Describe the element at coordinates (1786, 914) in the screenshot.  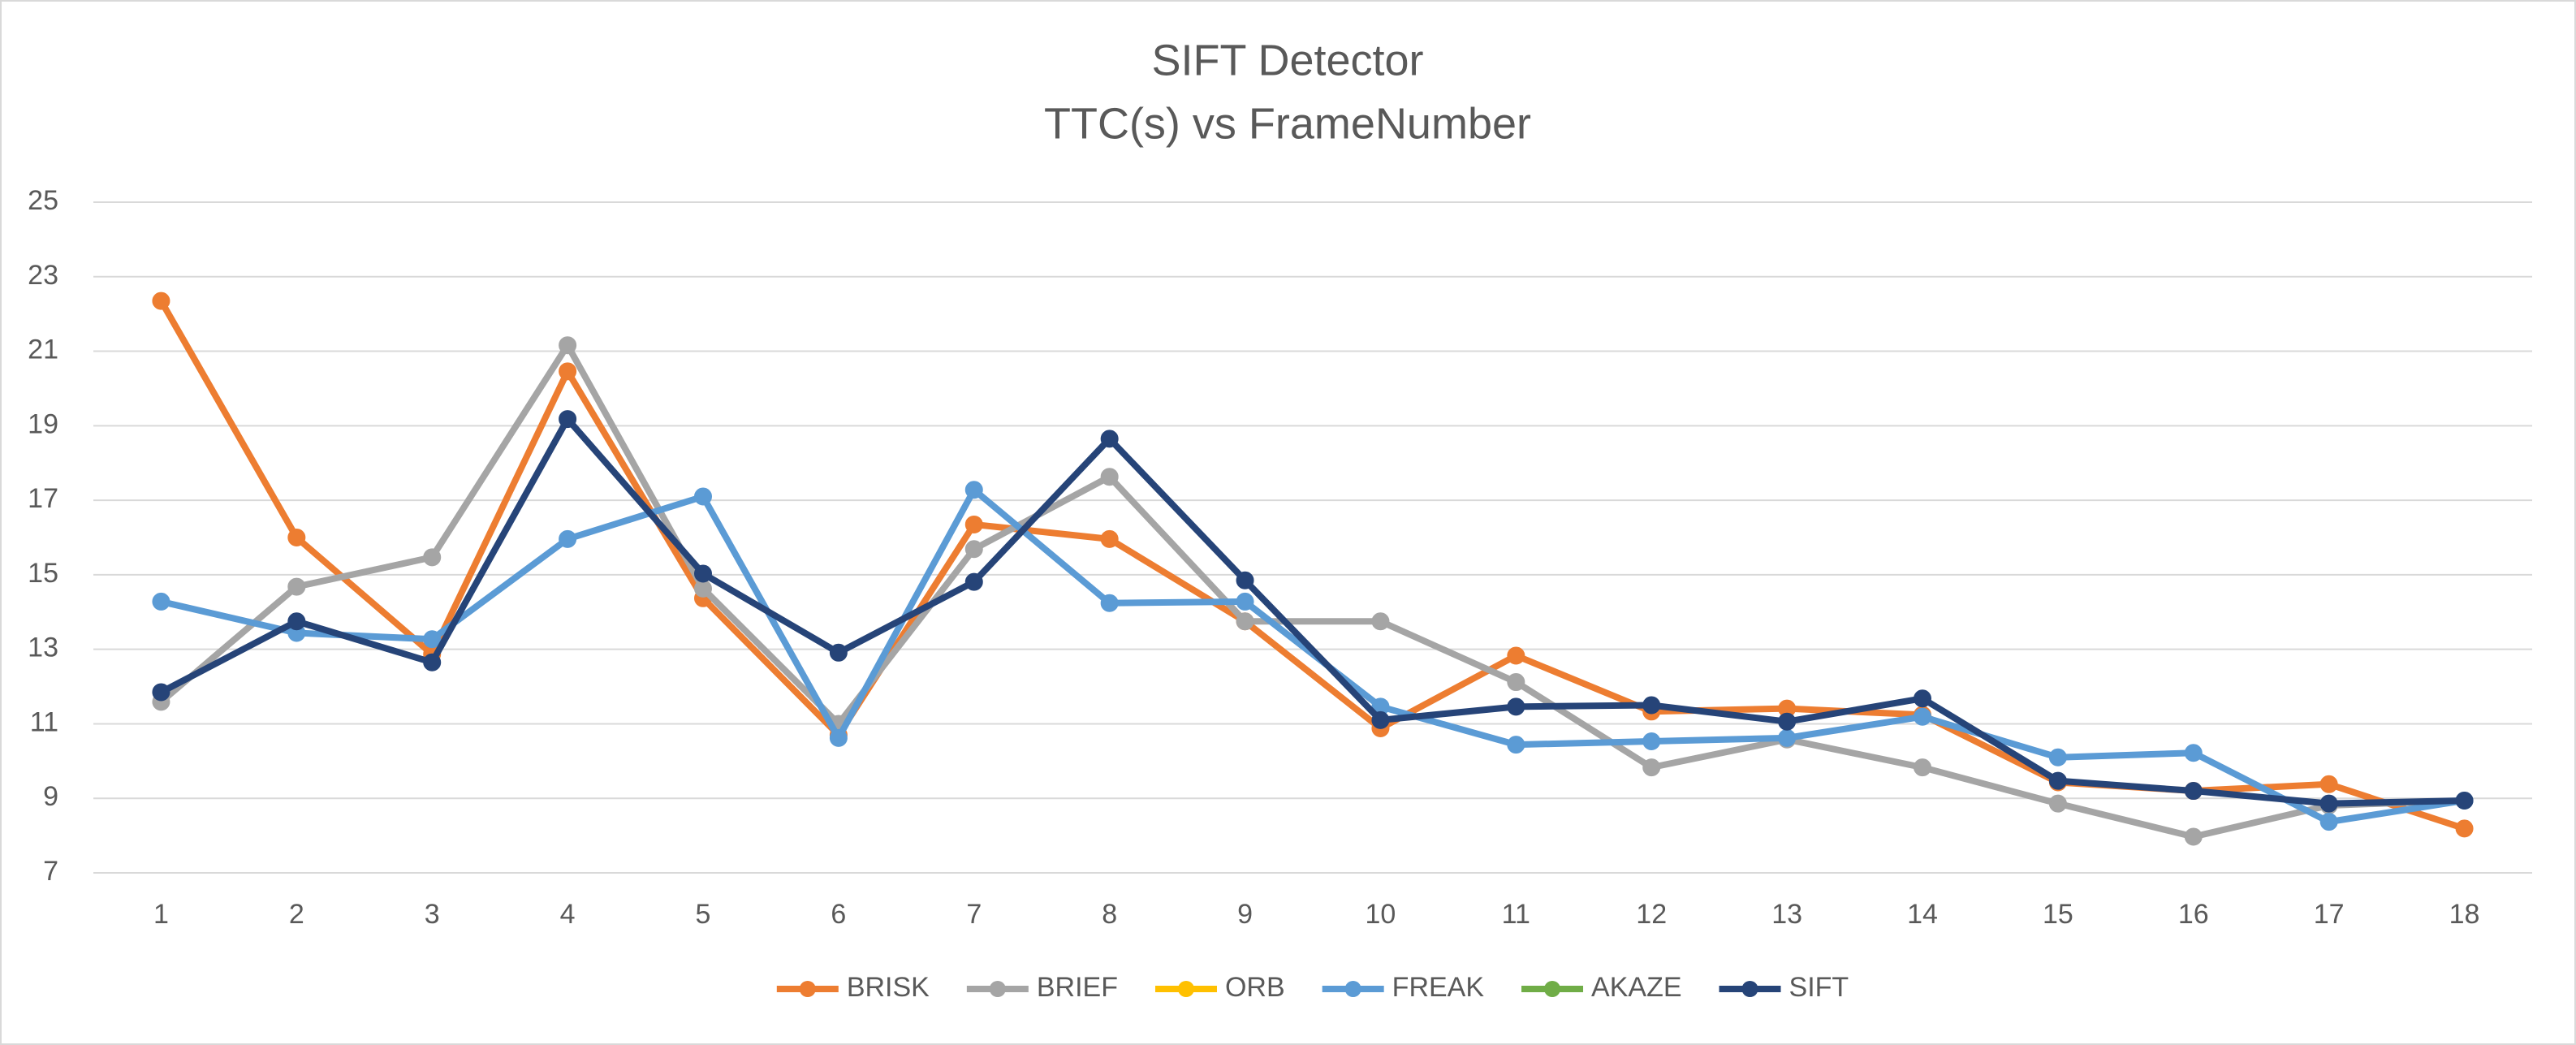
I see `x-tick-label: 13` at that location.